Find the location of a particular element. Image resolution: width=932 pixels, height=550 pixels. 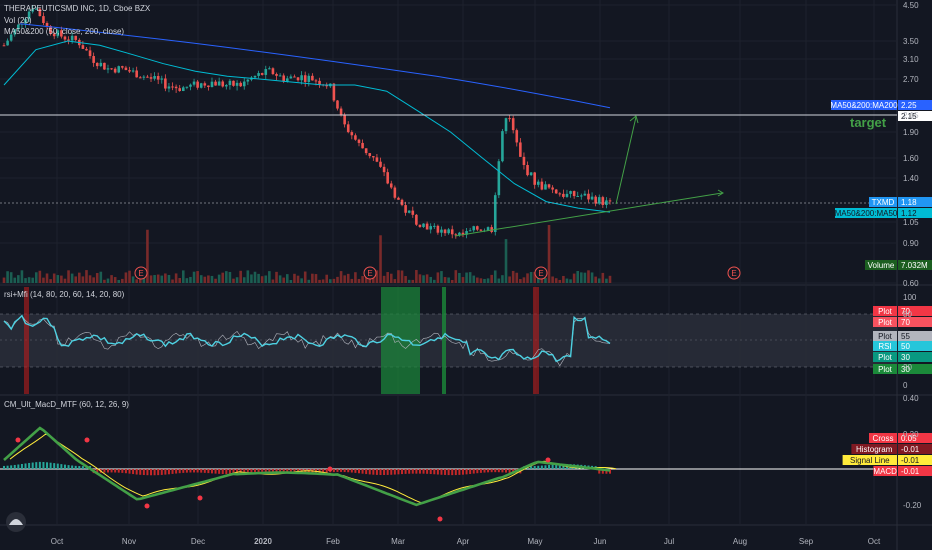

ma50-tag-label-bg is located at coordinates (866, 213).